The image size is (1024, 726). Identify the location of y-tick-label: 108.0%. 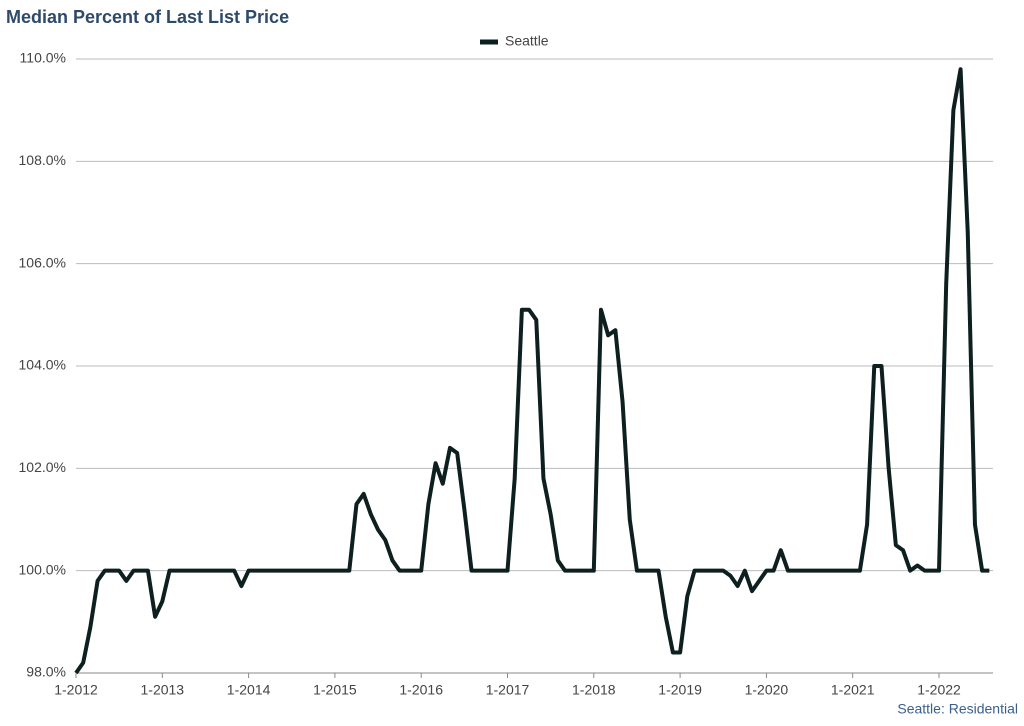
(42, 160).